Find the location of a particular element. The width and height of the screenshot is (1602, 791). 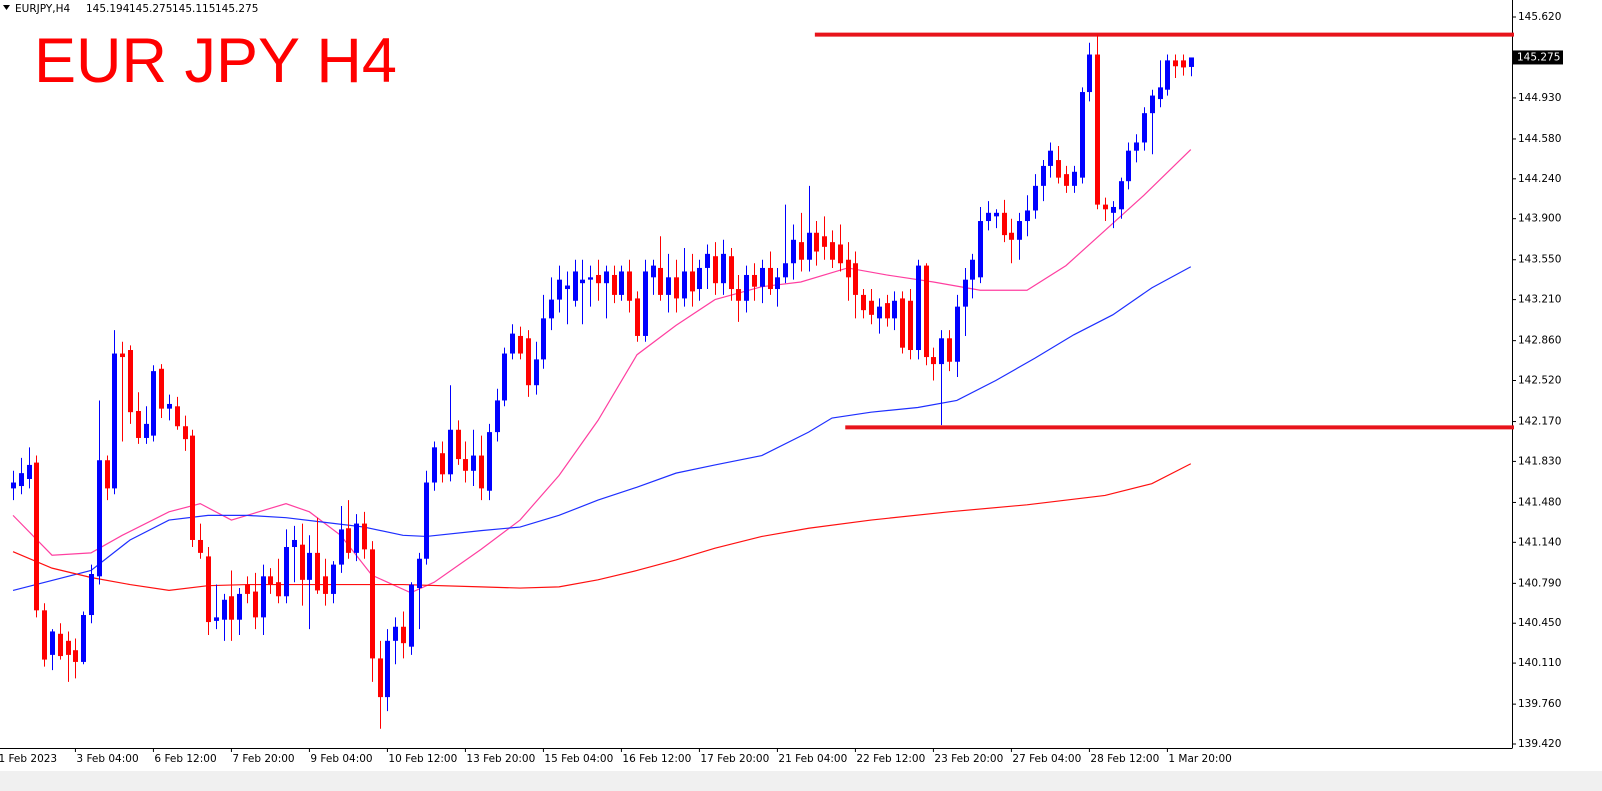

y-tick-label: 142.860 is located at coordinates (1539, 341).